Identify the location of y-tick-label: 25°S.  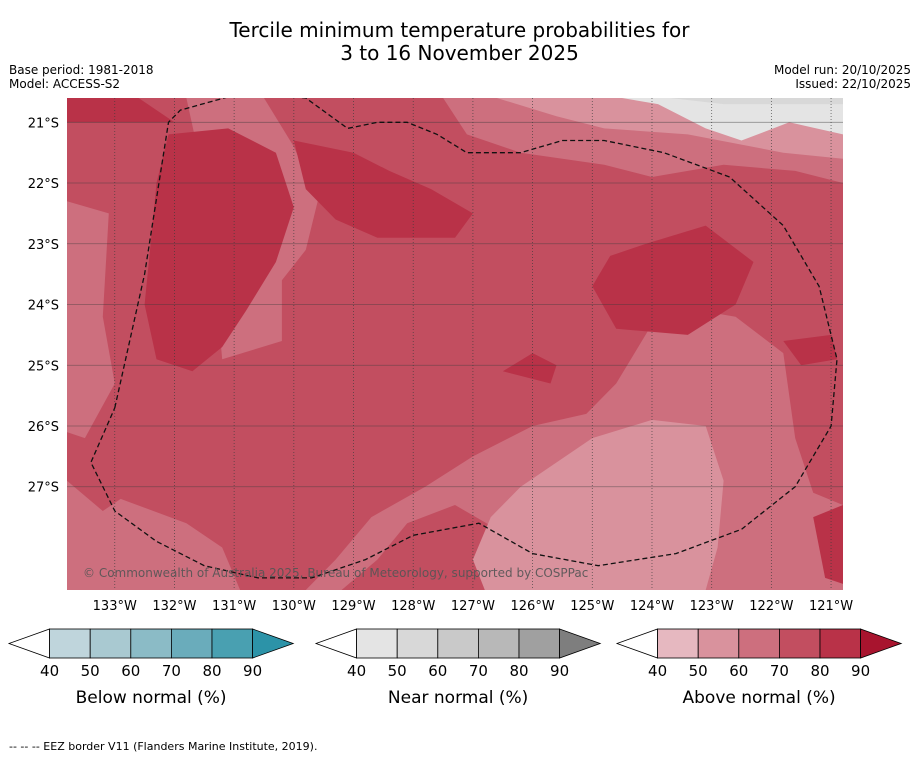
(43, 366).